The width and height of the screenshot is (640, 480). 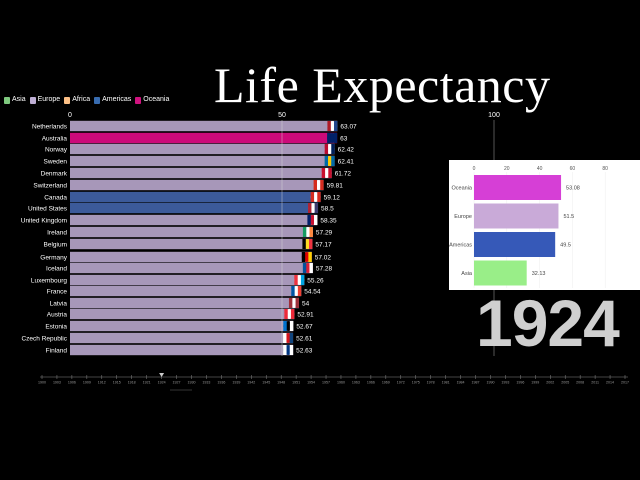 I want to click on legend-label: Americas, so click(x=117, y=99).